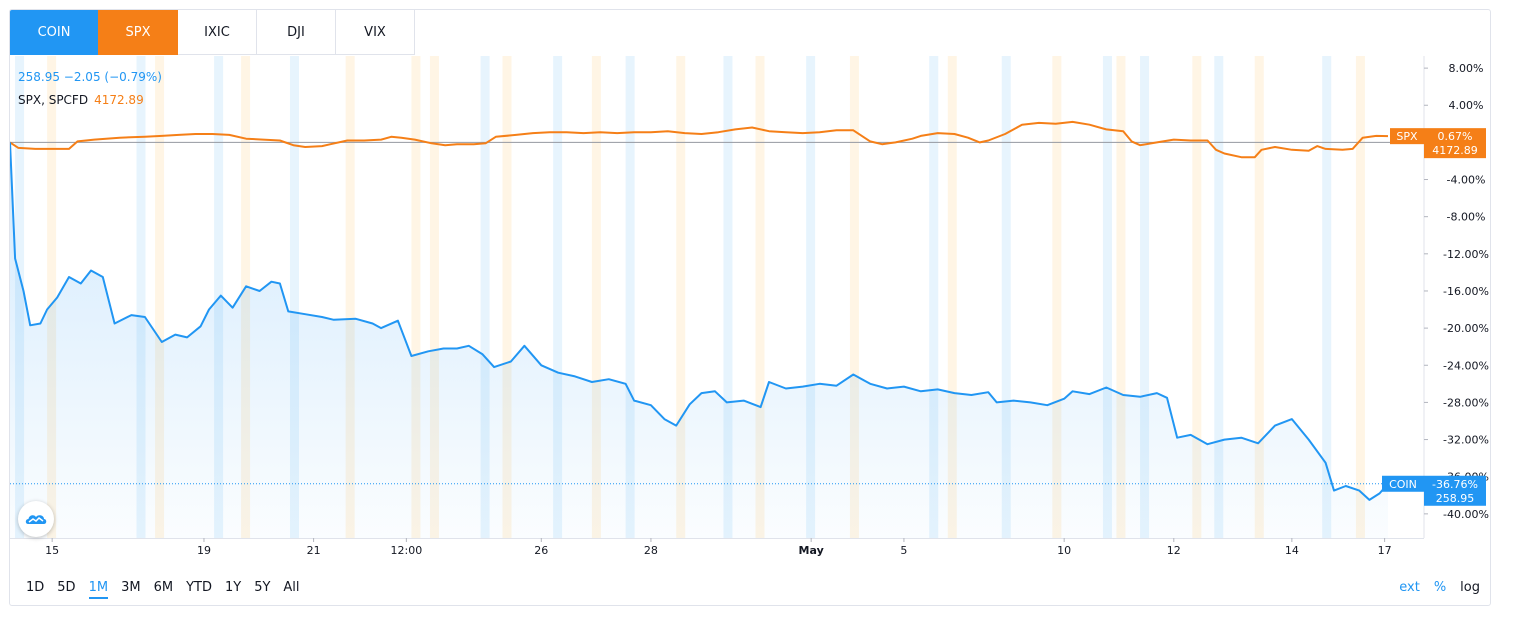 This screenshot has height=623, width=1521. I want to click on range-button-1y: 1Y, so click(233, 587).